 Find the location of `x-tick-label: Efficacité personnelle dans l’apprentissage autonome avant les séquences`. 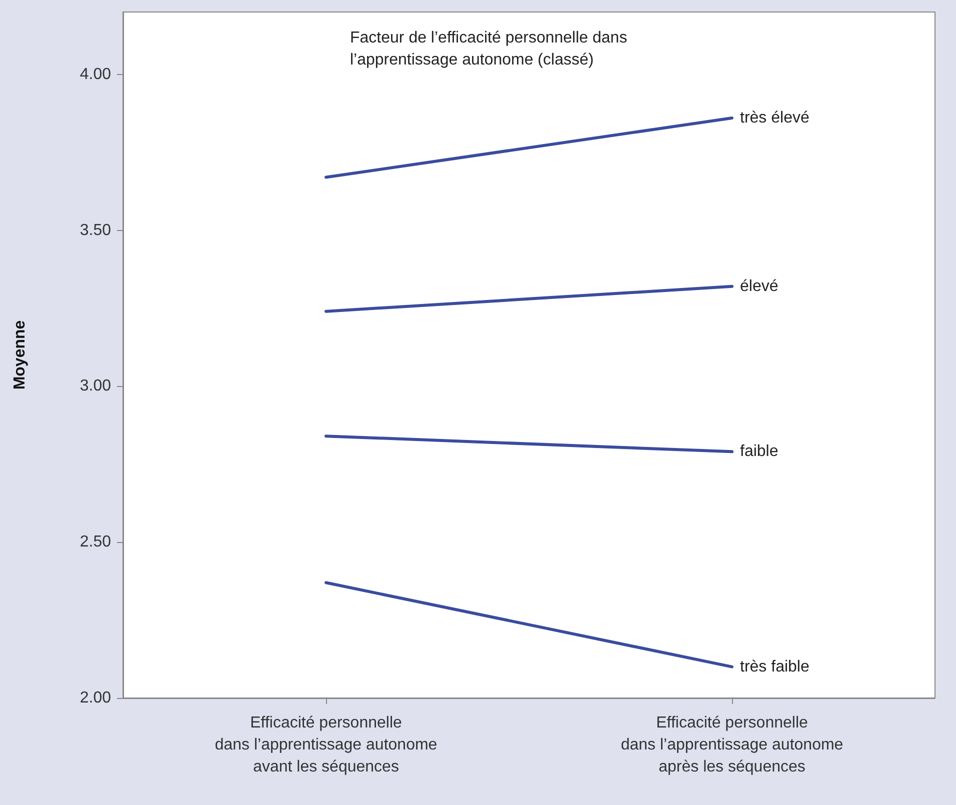

x-tick-label: Efficacité personnelle dans l’apprentissage autonome avant les séquences is located at coordinates (326, 745).